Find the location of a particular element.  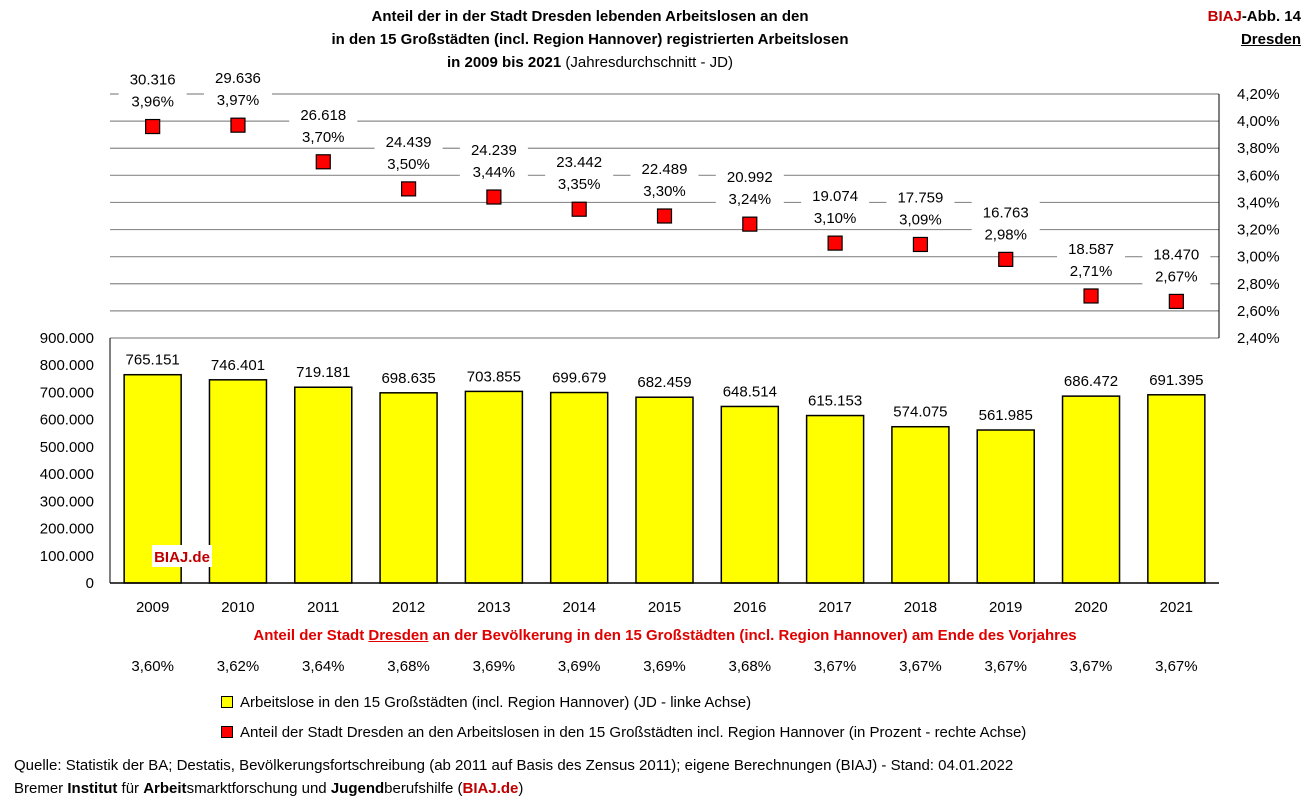

bar-value-label: 765.151 is located at coordinates (153, 360).